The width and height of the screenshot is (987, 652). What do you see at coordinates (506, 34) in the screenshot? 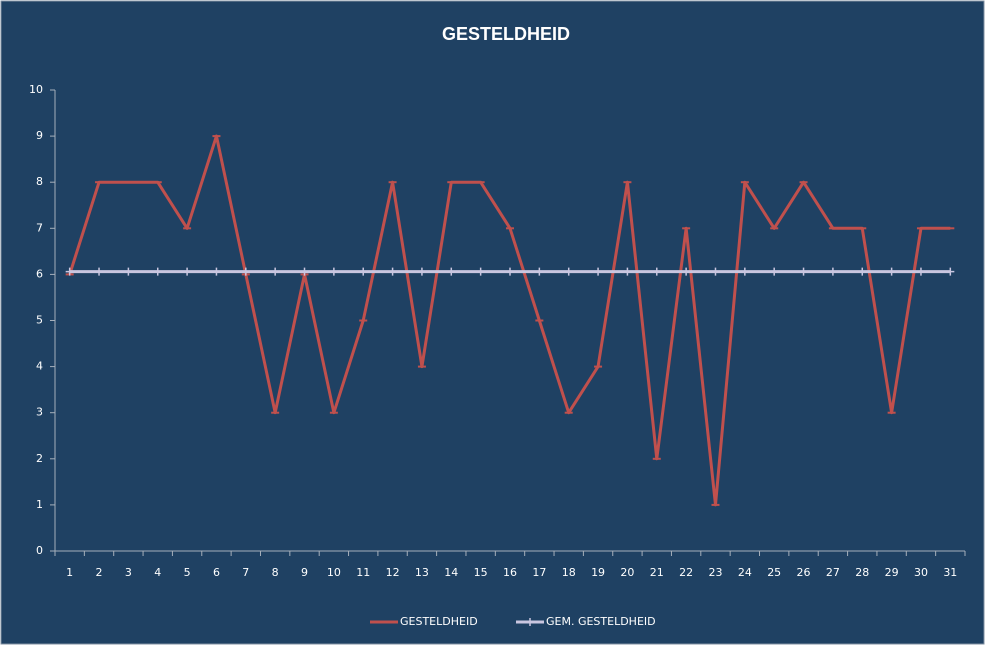
I see `chart-title: GESTELDHEID` at bounding box center [506, 34].